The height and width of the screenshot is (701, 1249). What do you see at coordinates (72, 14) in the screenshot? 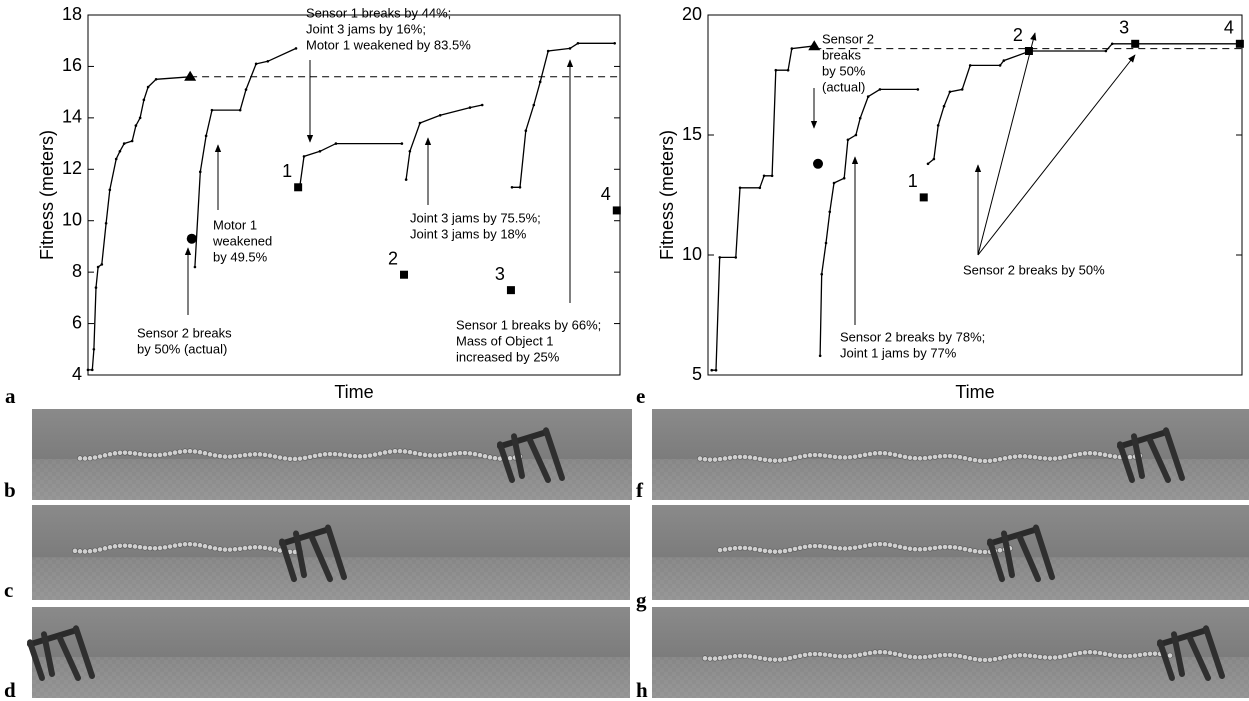
I see `y-tick-label: 18` at bounding box center [72, 14].